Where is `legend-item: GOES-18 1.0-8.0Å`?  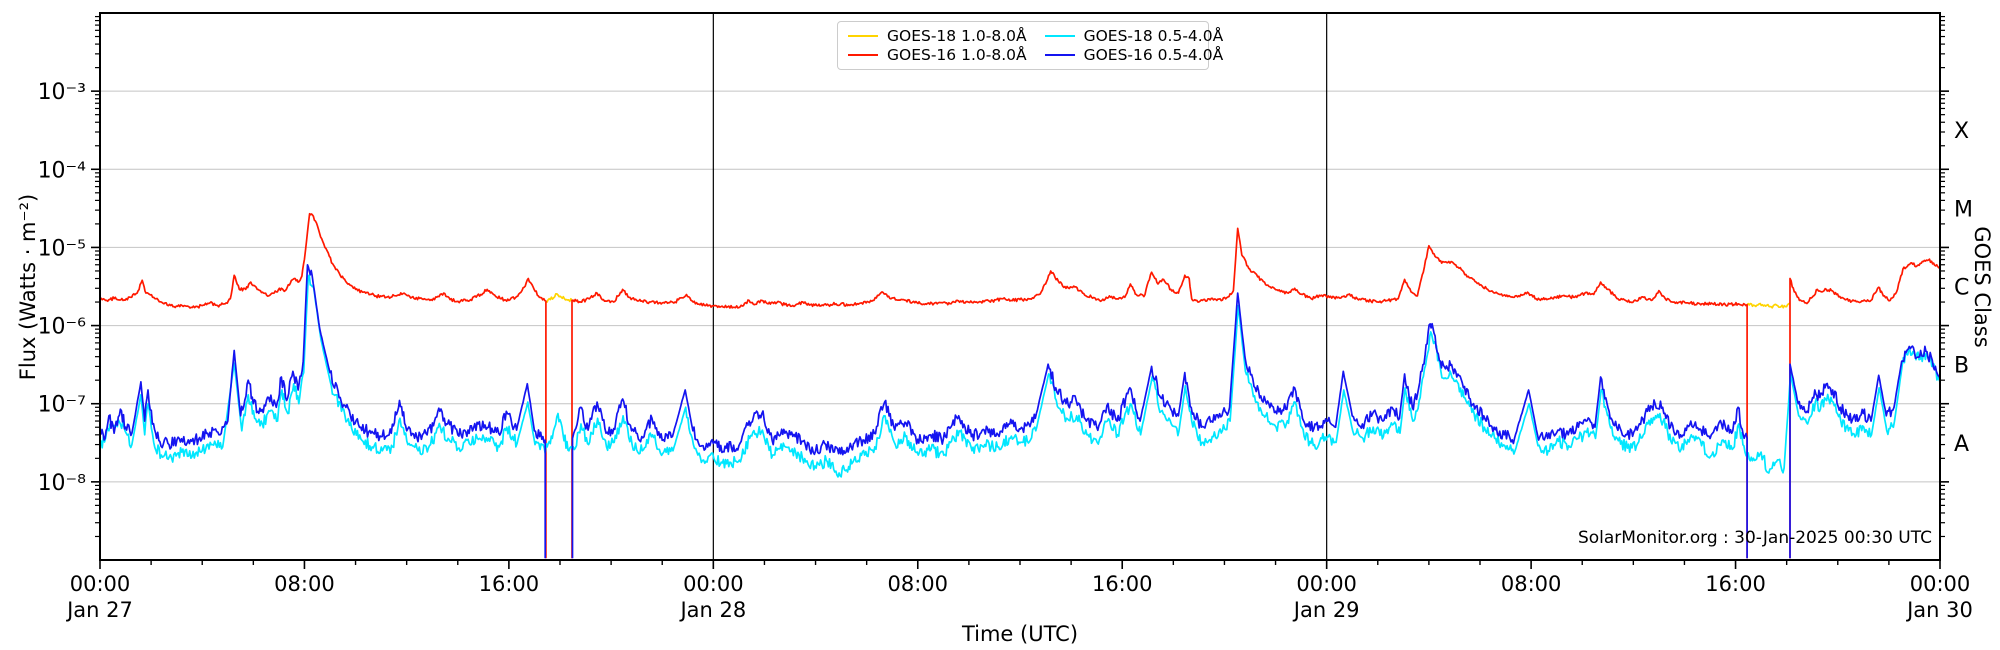 legend-item: GOES-18 1.0-8.0Å is located at coordinates (937, 36).